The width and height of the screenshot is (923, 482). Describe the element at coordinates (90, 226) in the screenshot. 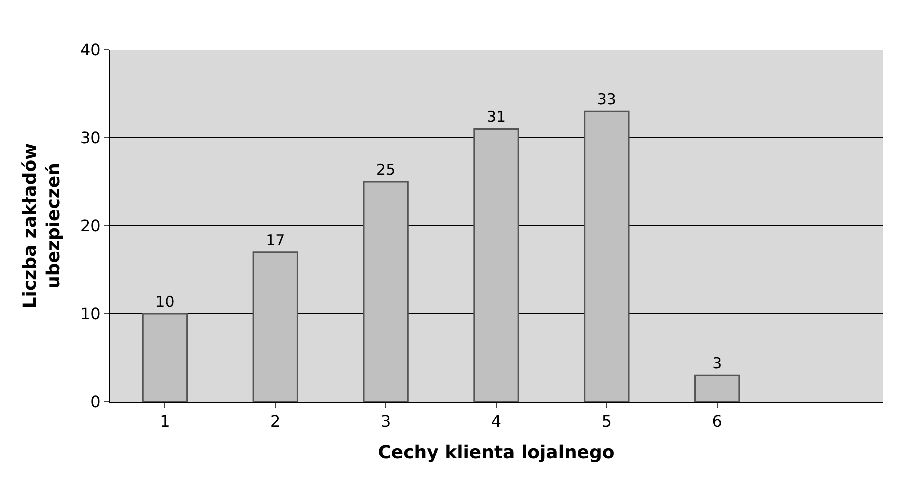

I see `y-tick-label: 20` at that location.